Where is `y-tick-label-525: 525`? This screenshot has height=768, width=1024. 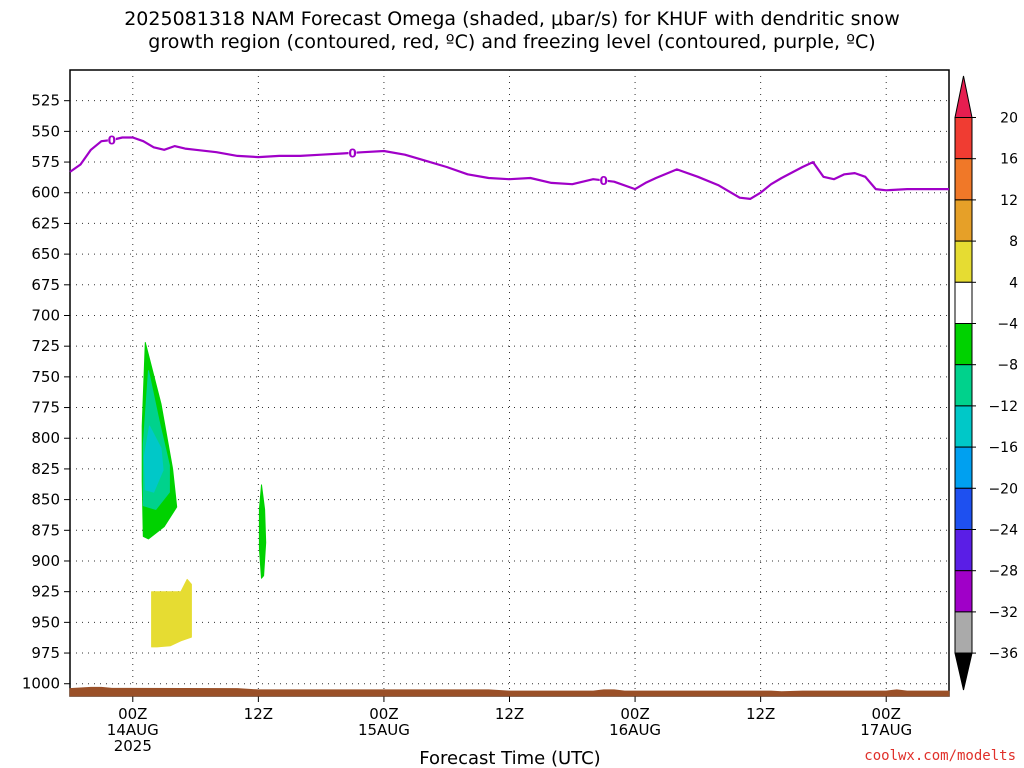 y-tick-label-525: 525 is located at coordinates (45, 101).